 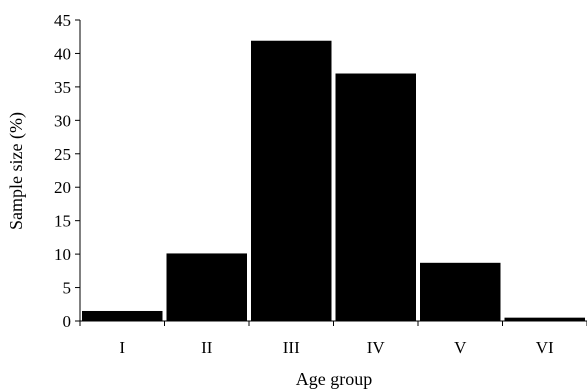 I want to click on y-tick-label: 30, so click(x=62, y=120).